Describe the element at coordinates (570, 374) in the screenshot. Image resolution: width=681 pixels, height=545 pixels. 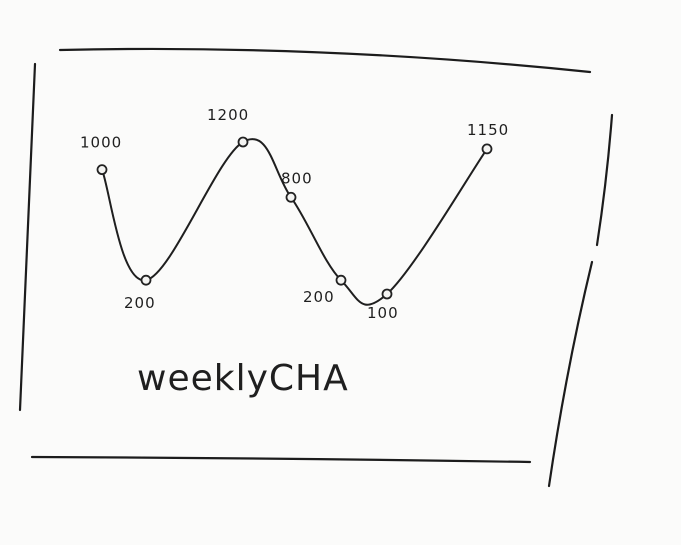
I see `frame-right-line-lower` at that location.